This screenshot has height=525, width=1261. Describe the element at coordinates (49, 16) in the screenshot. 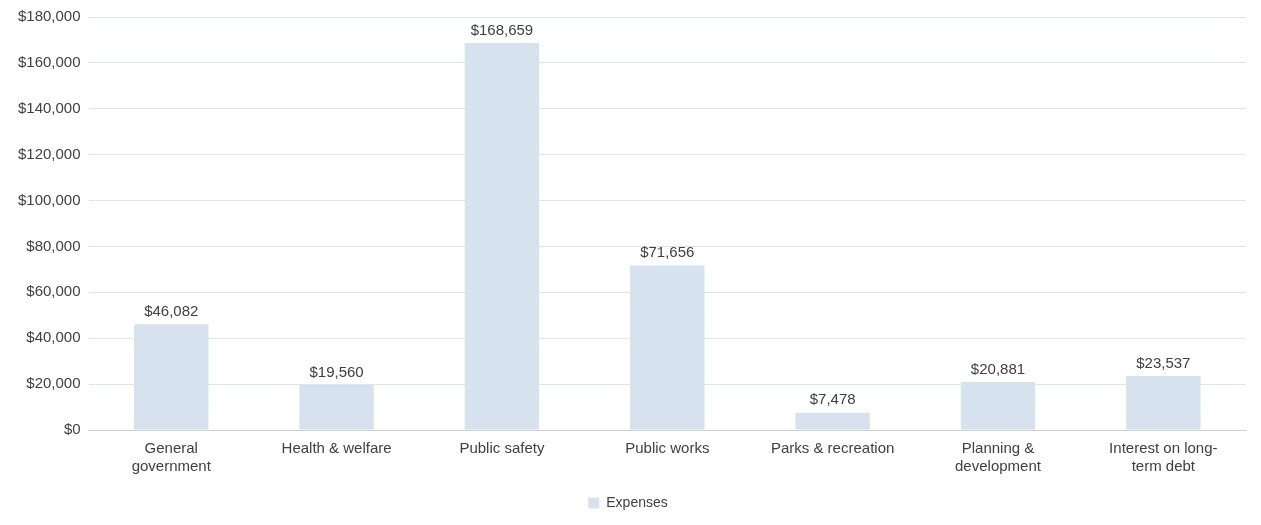

I see `y-tick-label: $180,000` at that location.